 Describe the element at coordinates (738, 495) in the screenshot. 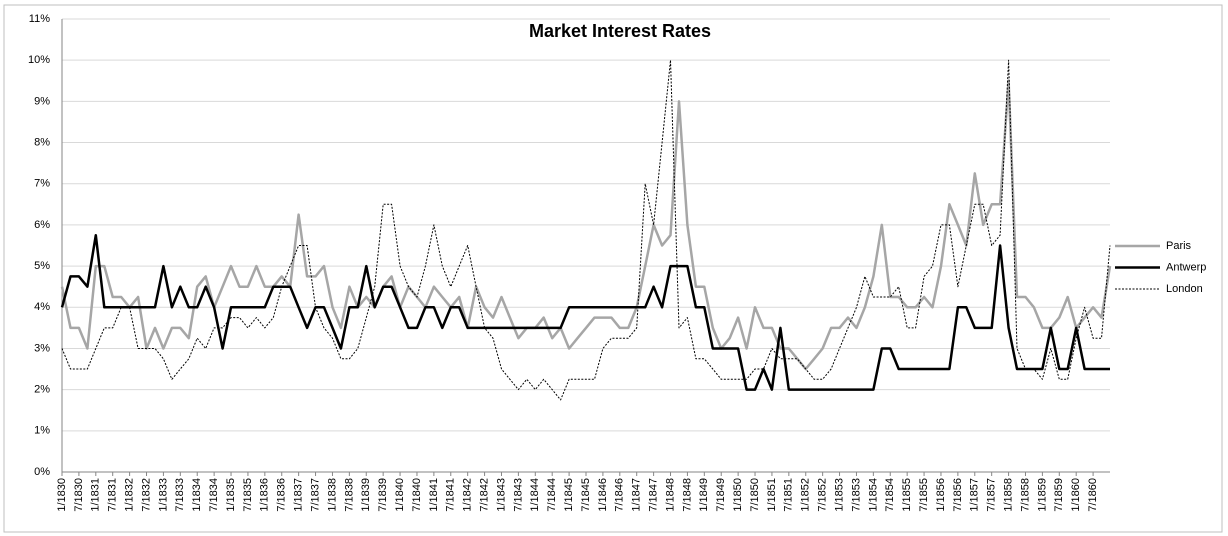

I see `x-tick-label: 1/1850` at that location.